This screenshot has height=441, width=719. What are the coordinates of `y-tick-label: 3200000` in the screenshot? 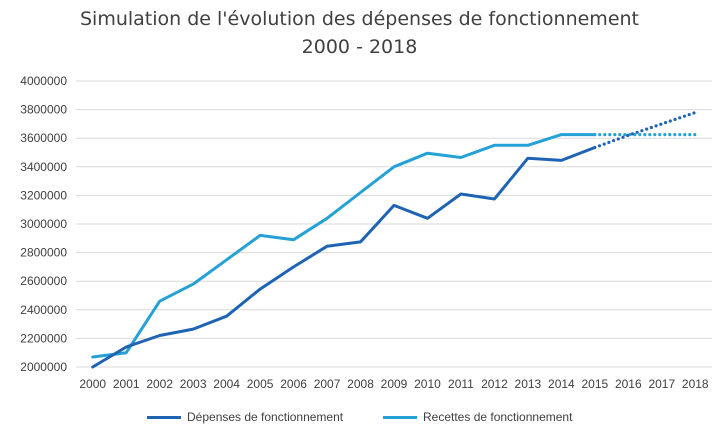 It's located at (43, 195).